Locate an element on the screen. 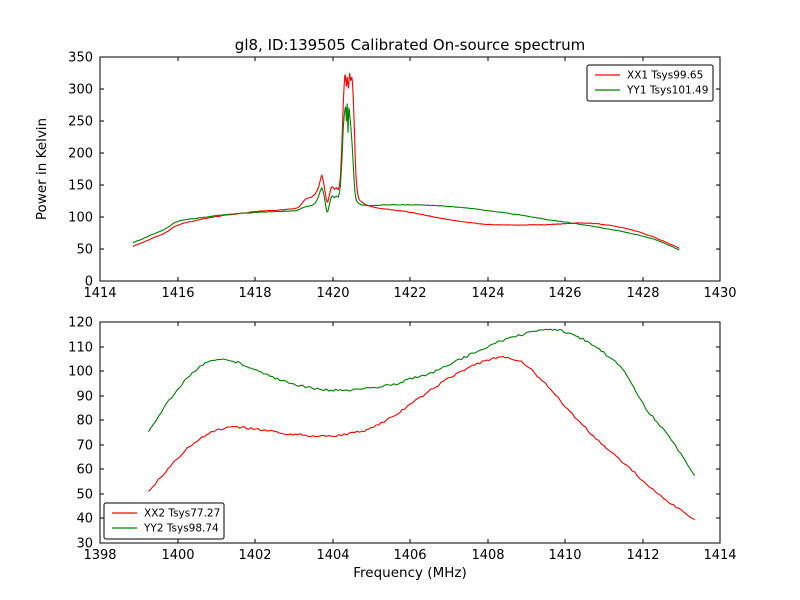 The image size is (800, 600). x-tick-label: 1416 is located at coordinates (177, 293).